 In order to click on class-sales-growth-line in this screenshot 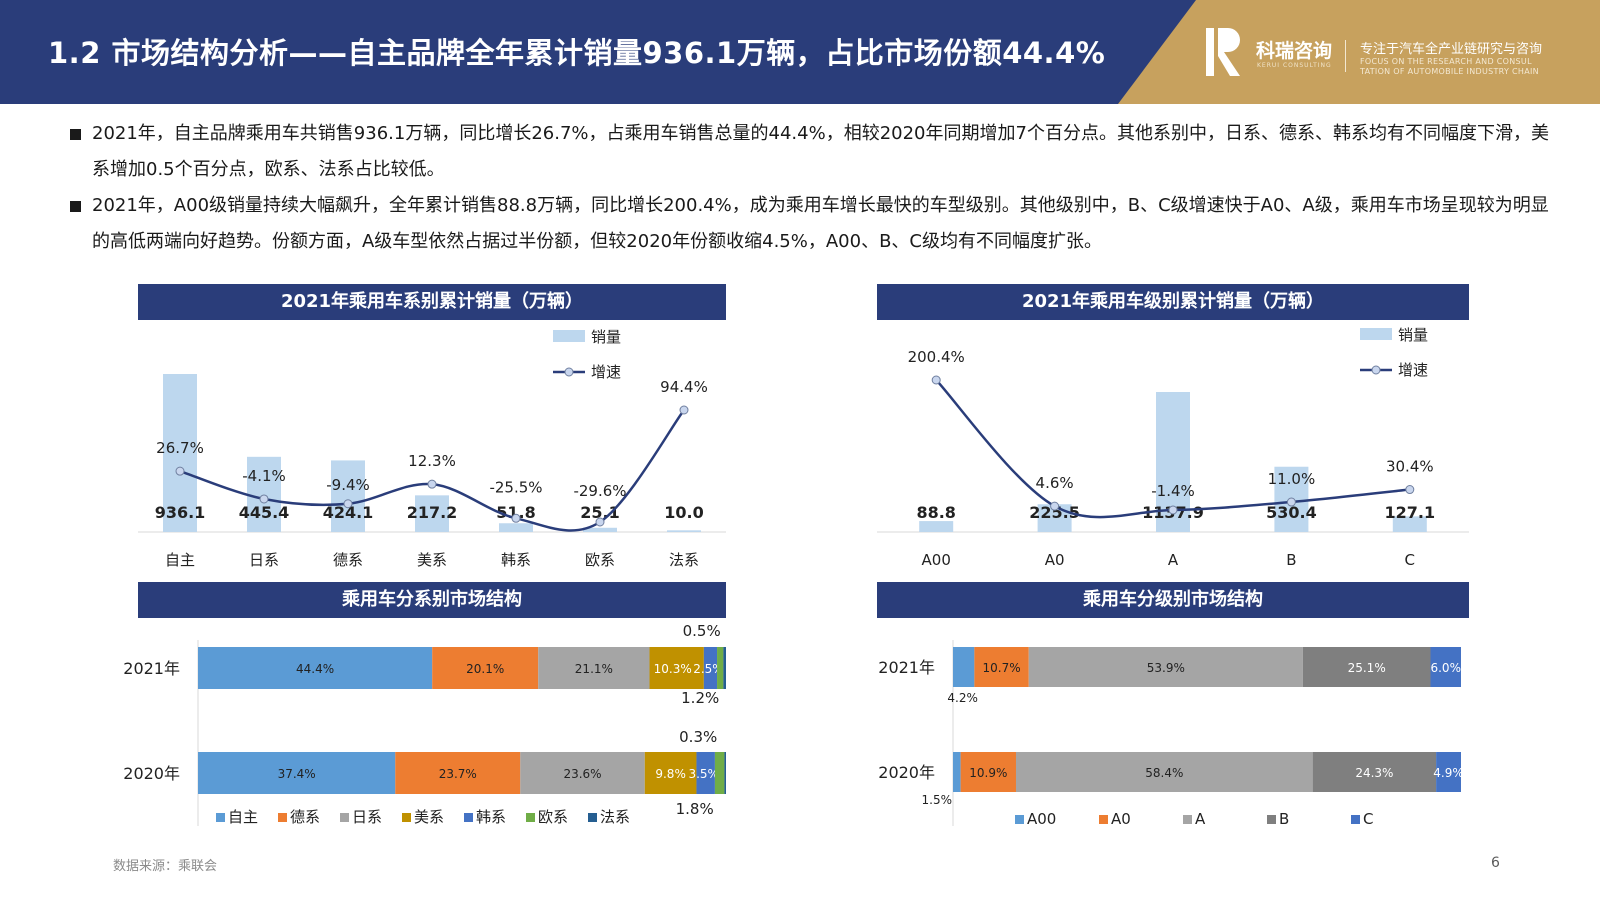, I will do `click(1172, 449)`.